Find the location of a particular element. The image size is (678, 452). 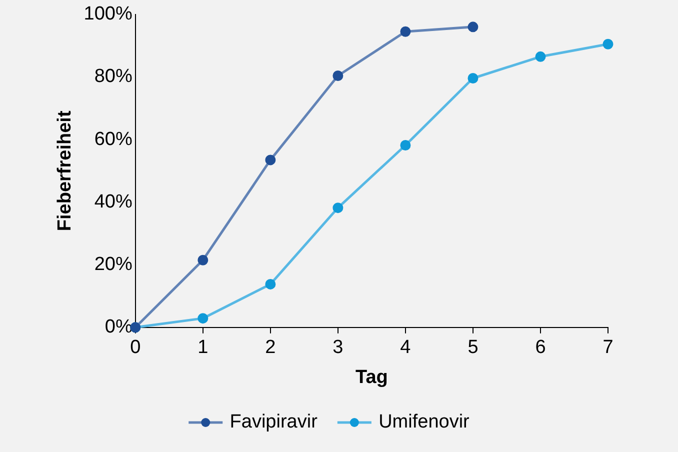

x-tick-label: 5 is located at coordinates (473, 347).